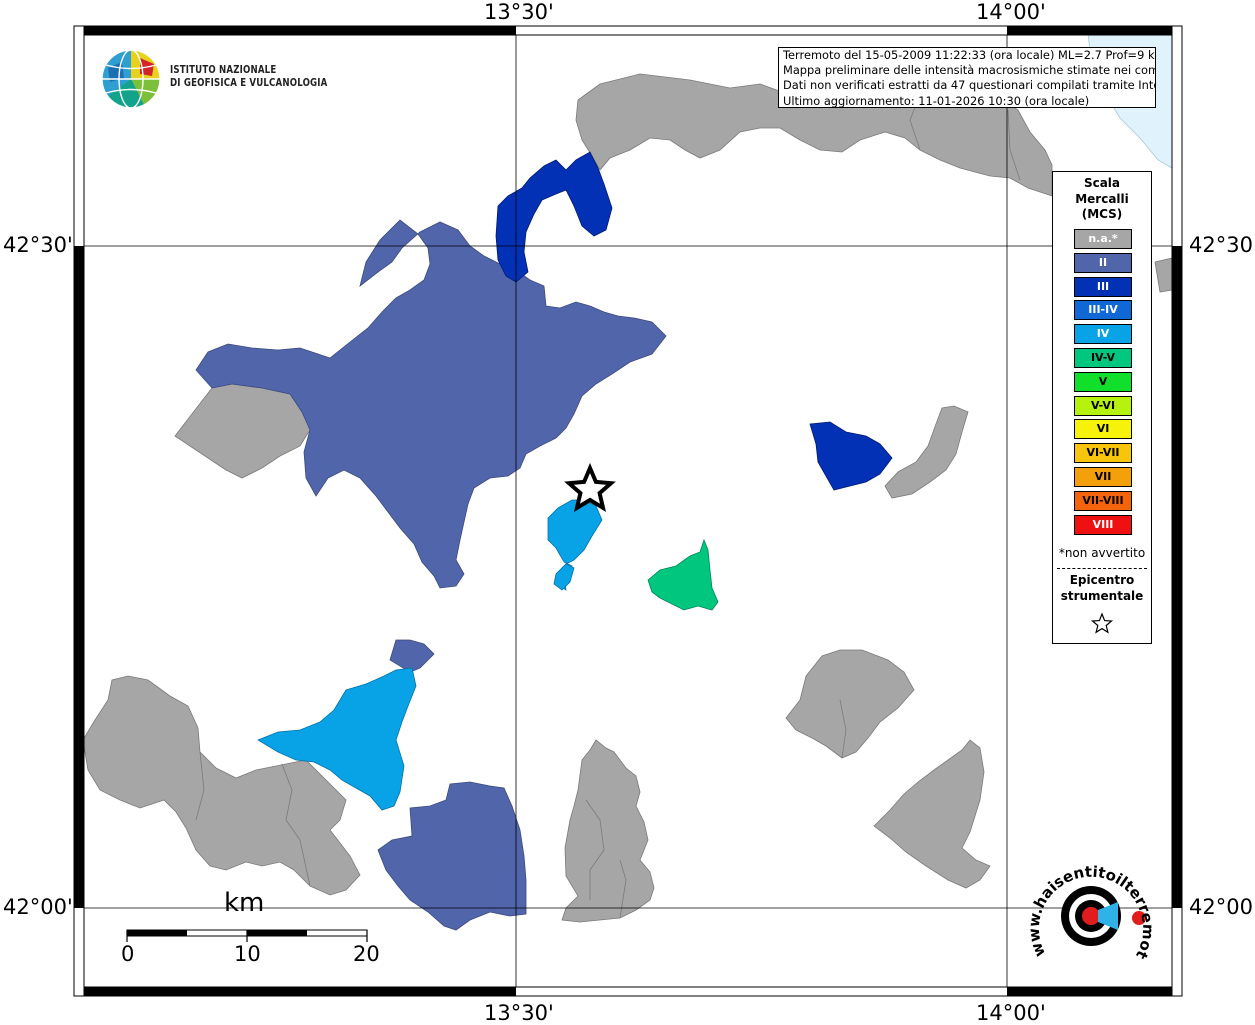 The height and width of the screenshot is (1025, 1255). Describe the element at coordinates (1103, 239) in the screenshot. I see `legend-item-na: n.a.*` at that location.